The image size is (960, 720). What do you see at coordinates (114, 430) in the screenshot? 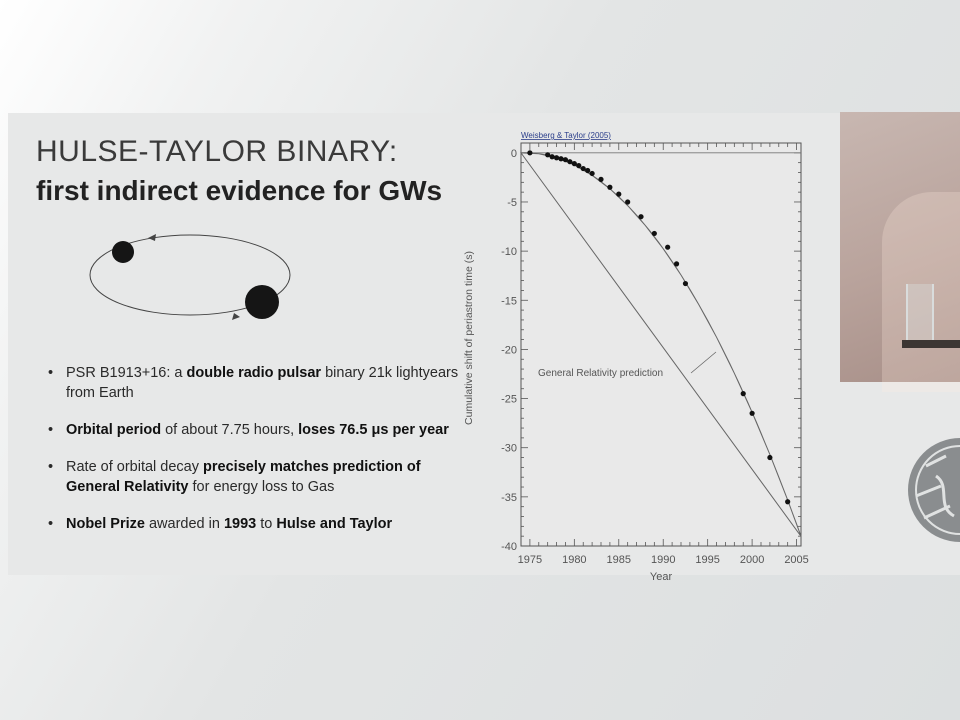
I see `bullet-emphasis: Orbital period` at bounding box center [114, 430].